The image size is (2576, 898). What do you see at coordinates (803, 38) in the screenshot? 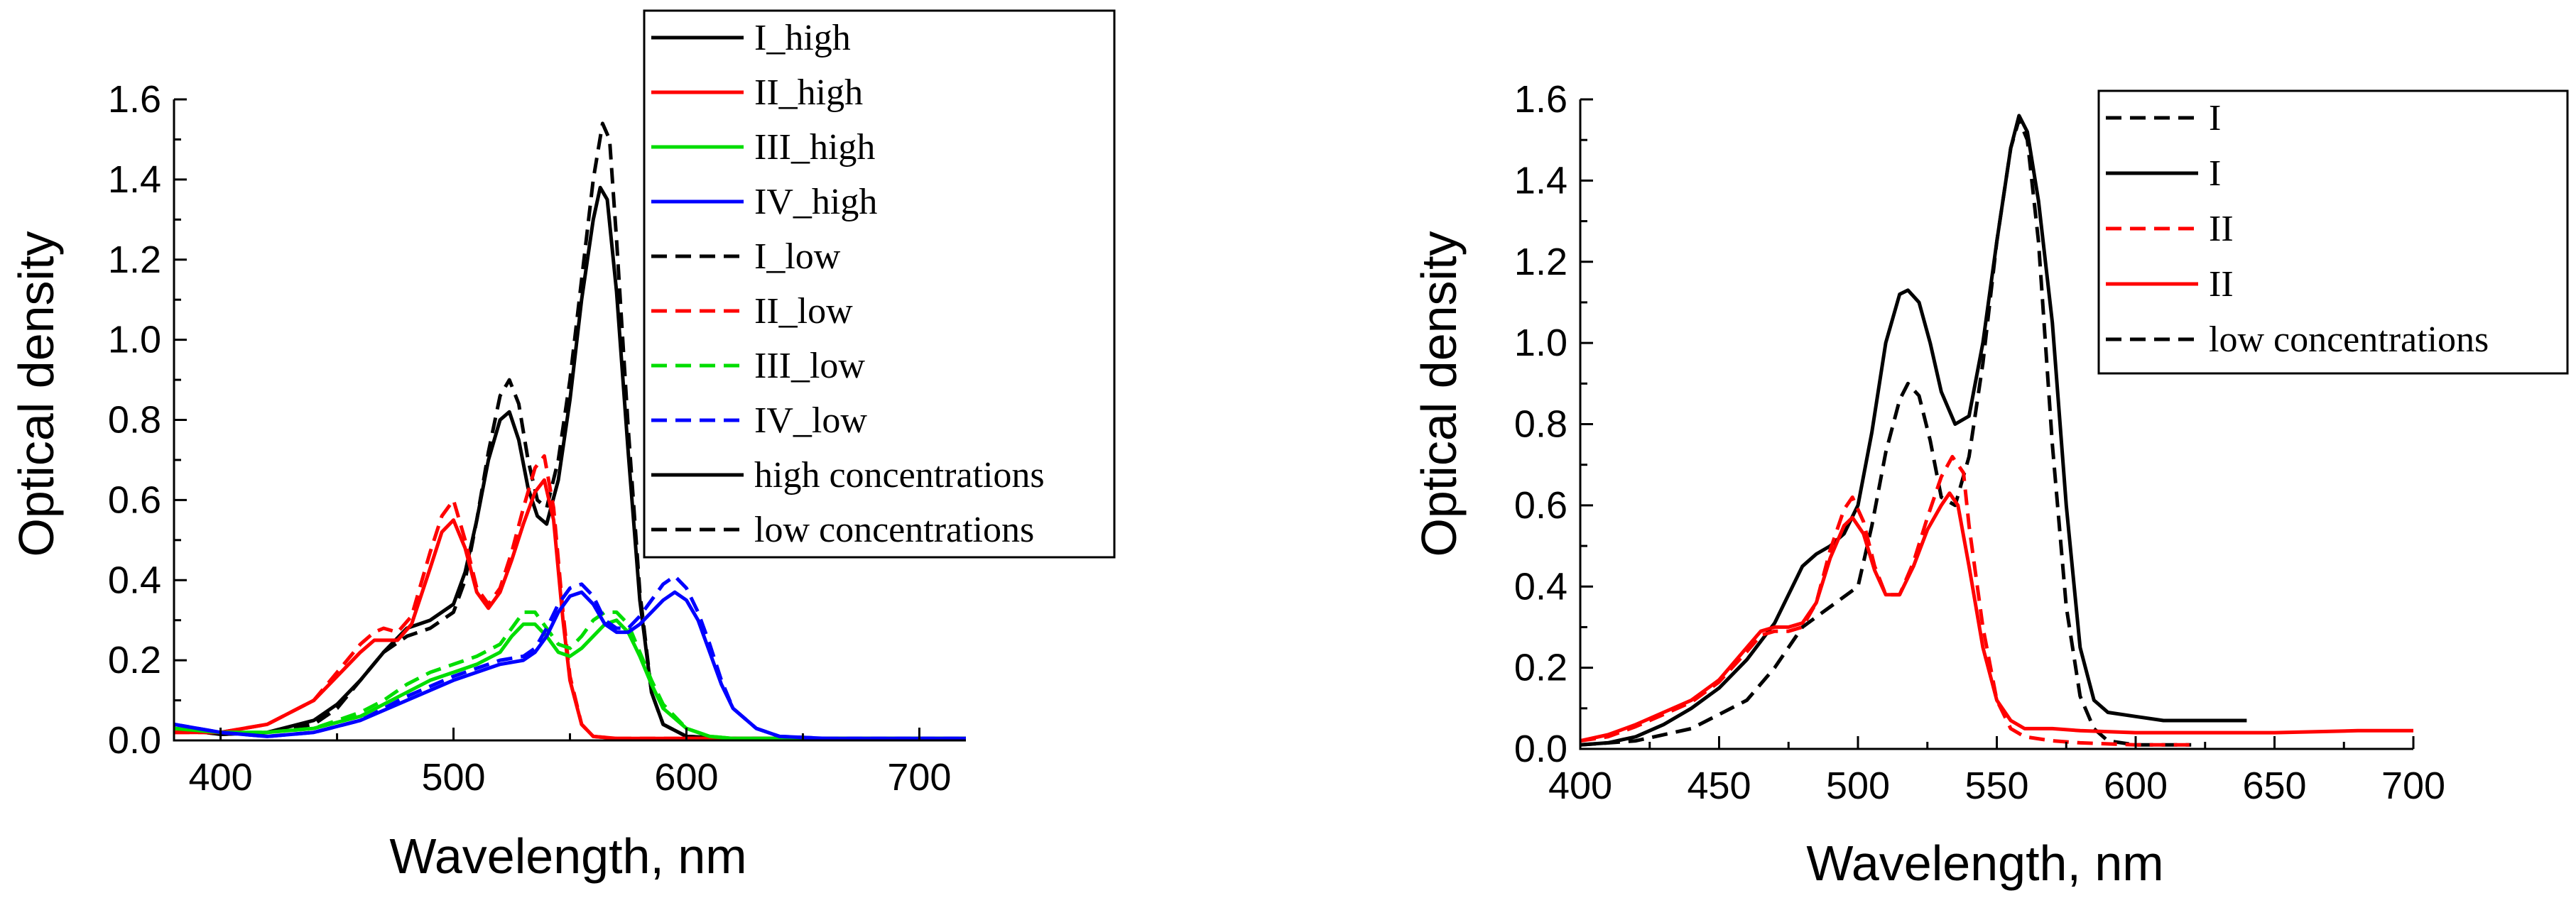
I see `legend-label: I_high` at bounding box center [803, 38].